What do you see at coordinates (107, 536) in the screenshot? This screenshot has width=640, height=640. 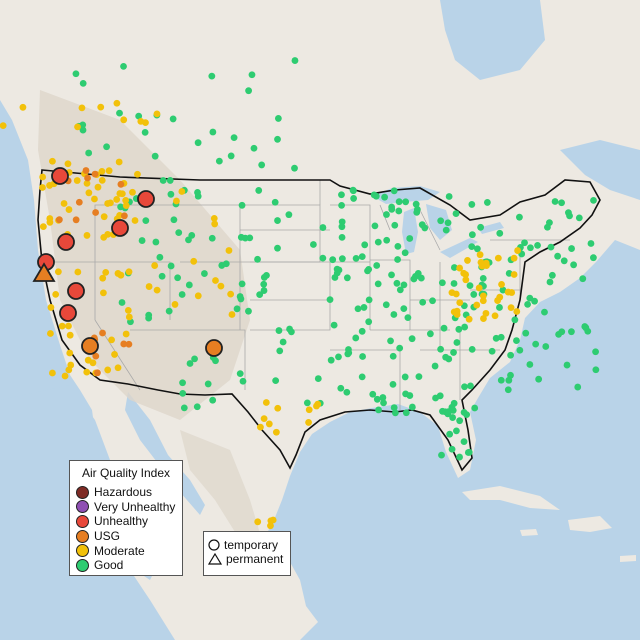 I see `legend-label: USG` at bounding box center [107, 536].